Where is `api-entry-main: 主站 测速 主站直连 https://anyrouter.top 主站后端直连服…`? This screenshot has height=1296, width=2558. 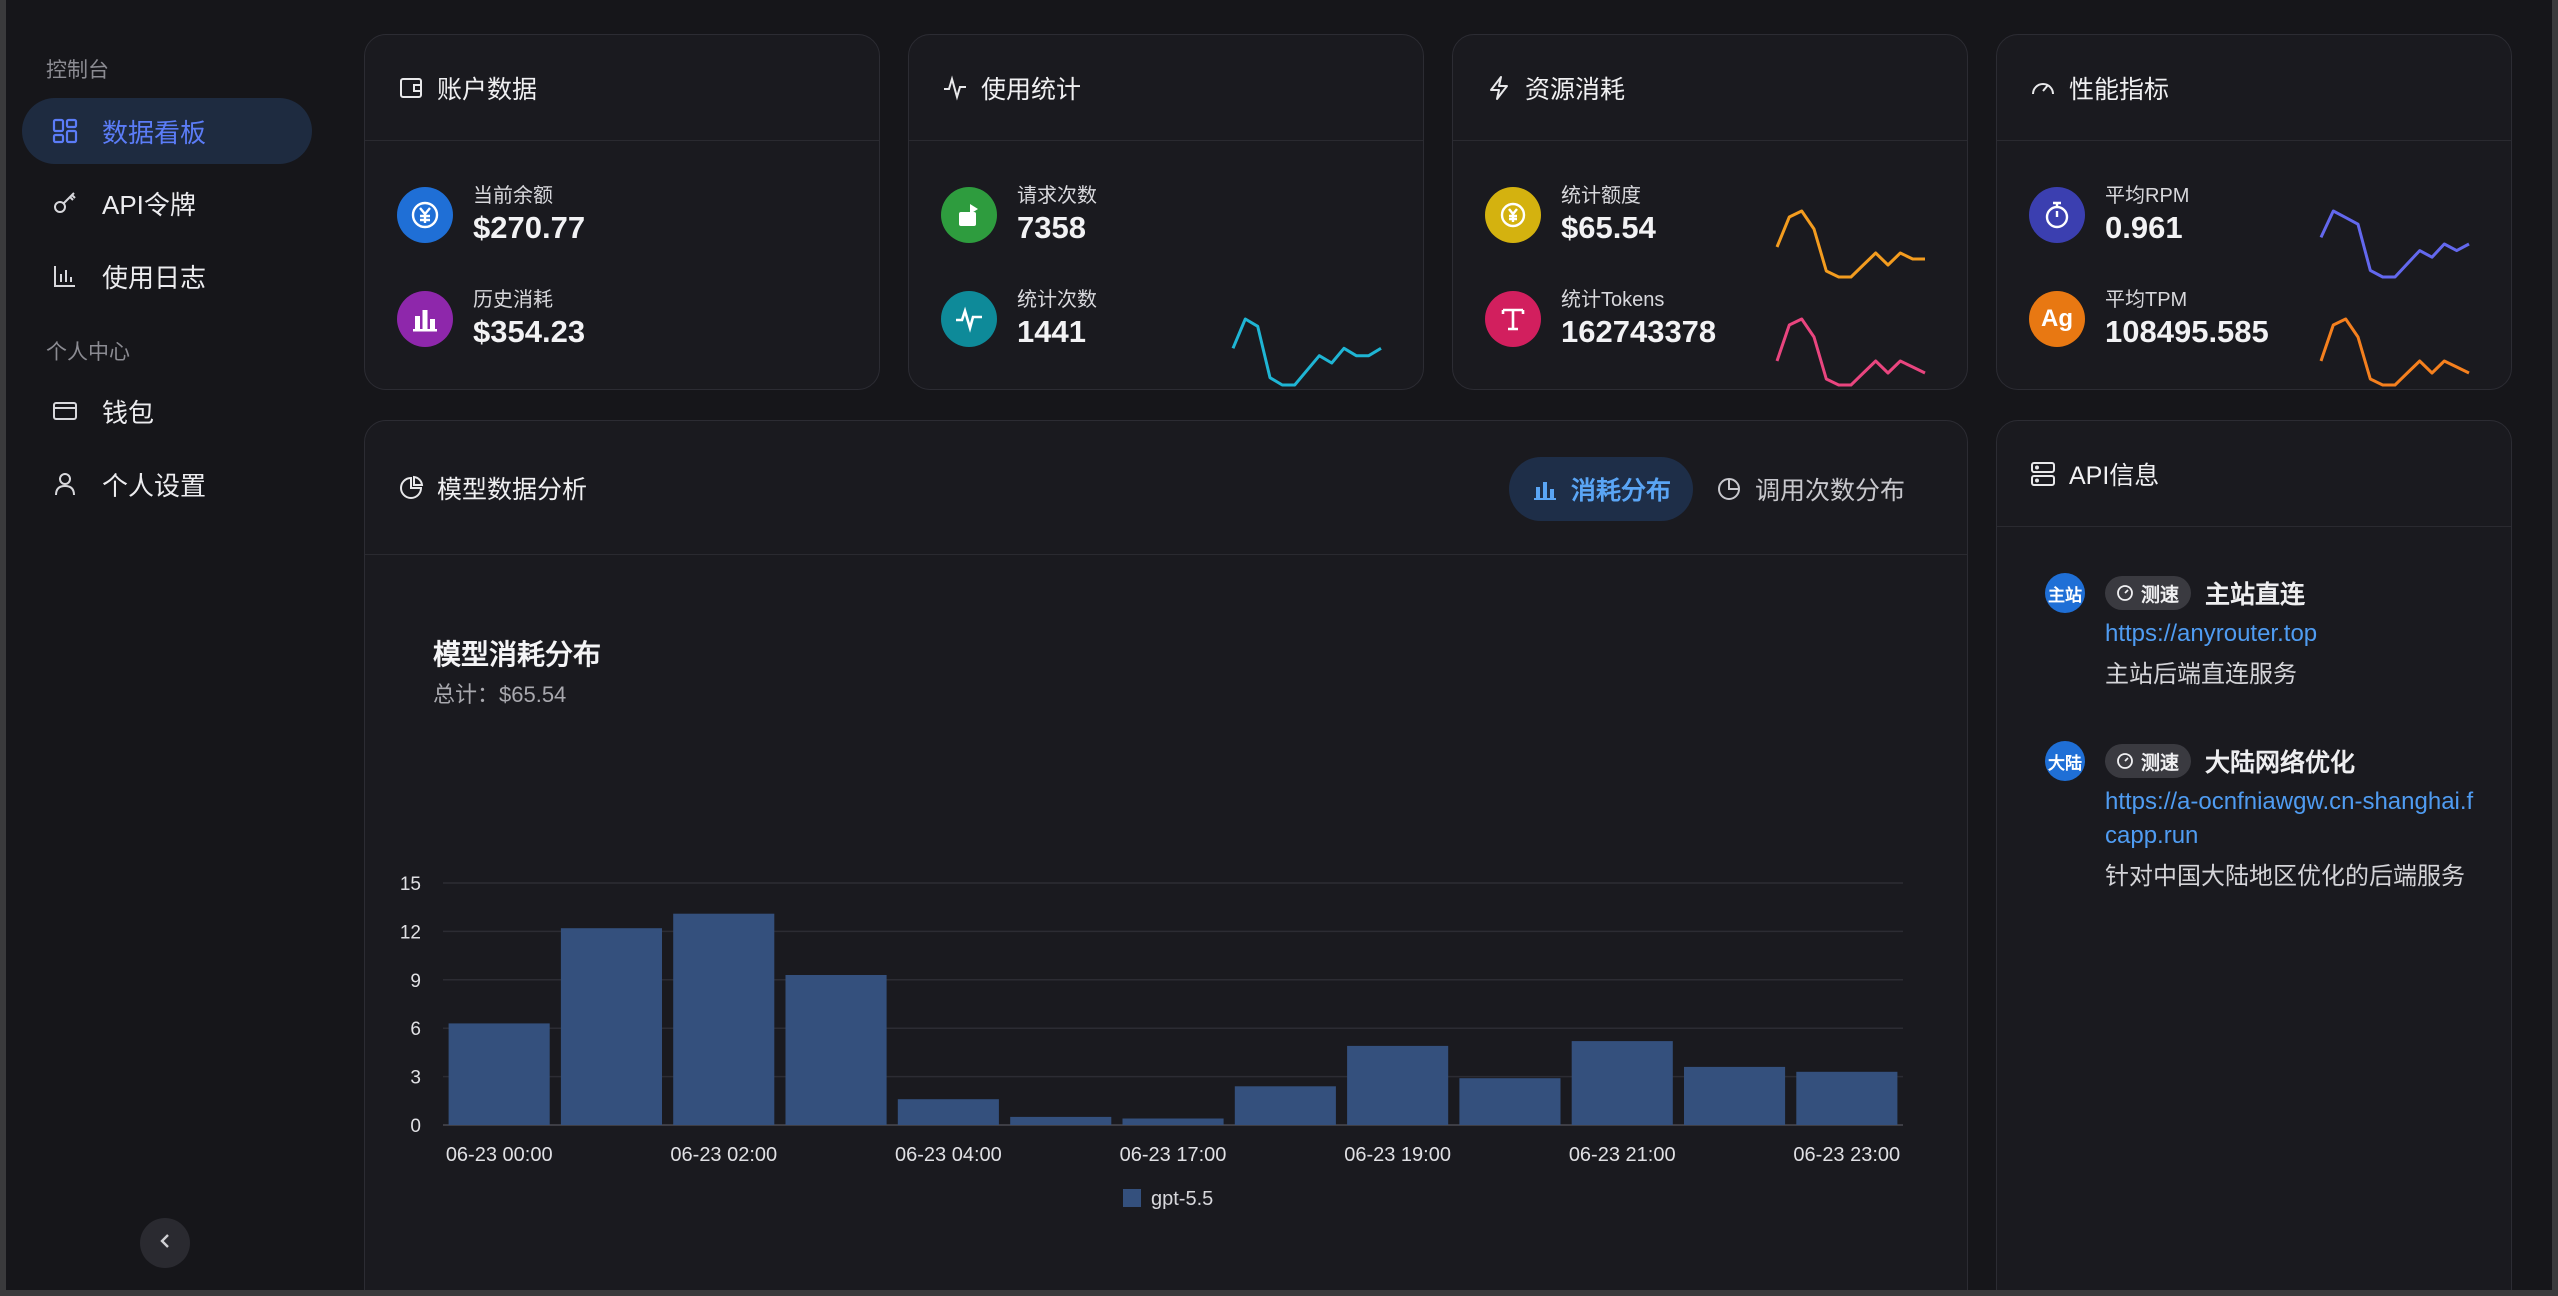 api-entry-main: 主站 测速 主站直连 https://anyrouter.top 主站后端直连服… is located at coordinates (2265, 633).